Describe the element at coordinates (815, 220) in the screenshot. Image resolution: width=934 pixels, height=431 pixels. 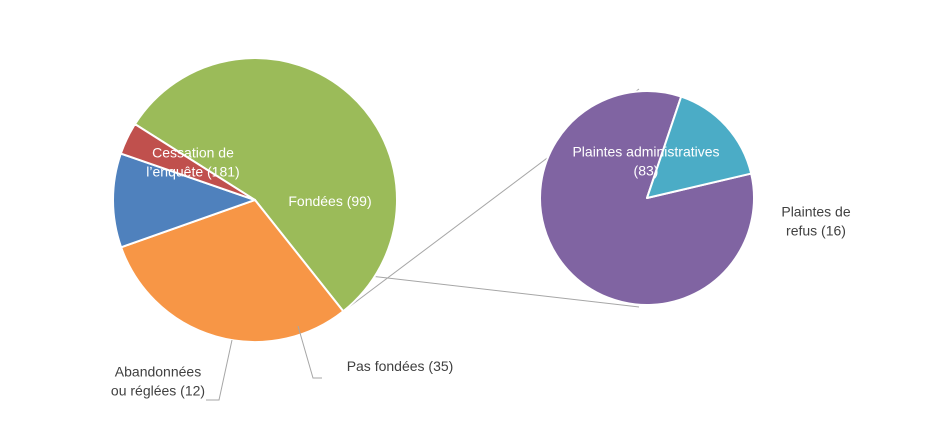
I see `slice-label-plaintes-de: Plaintes de refus (16)` at that location.